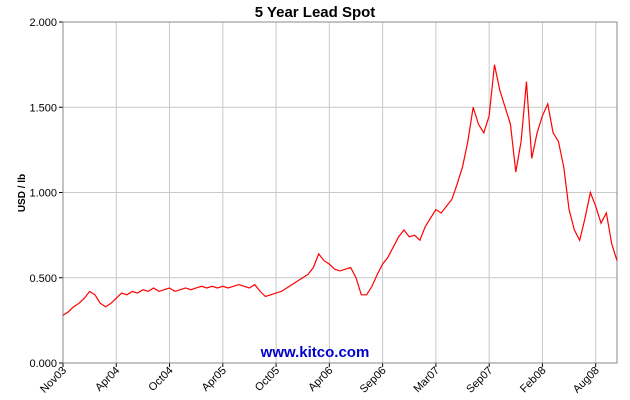 The height and width of the screenshot is (400, 630). What do you see at coordinates (315, 12) in the screenshot?
I see `chart-title: 5 Year Lead Spot` at bounding box center [315, 12].